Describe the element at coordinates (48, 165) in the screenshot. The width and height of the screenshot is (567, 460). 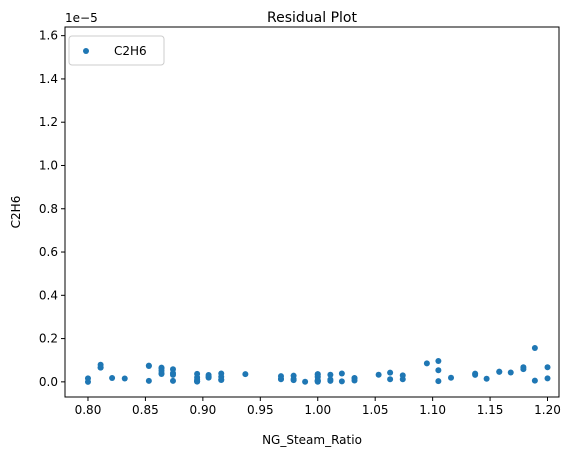
I see `y-tick-label: 1.0` at that location.